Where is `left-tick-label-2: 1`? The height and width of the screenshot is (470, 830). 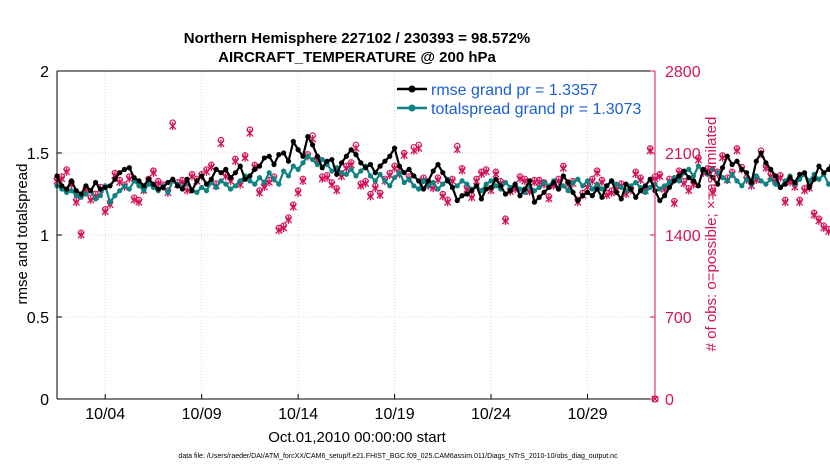
left-tick-label-2: 1 is located at coordinates (44, 236).